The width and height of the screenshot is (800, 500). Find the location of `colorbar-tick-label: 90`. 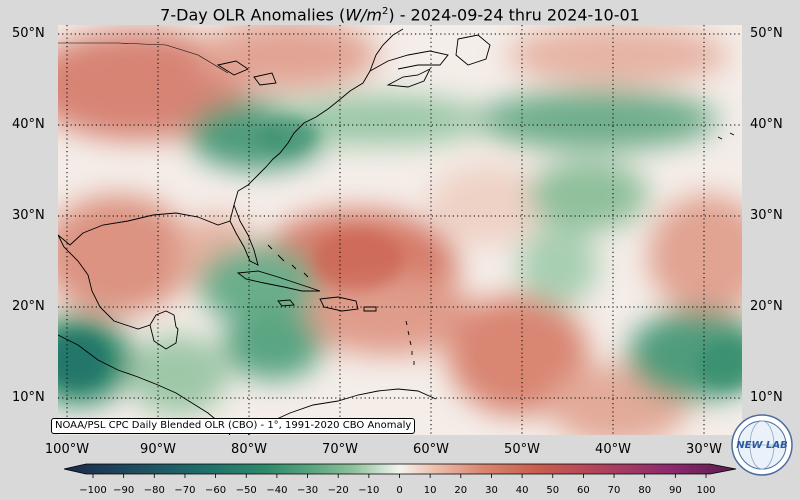

colorbar-tick-label: 90 is located at coordinates (675, 490).